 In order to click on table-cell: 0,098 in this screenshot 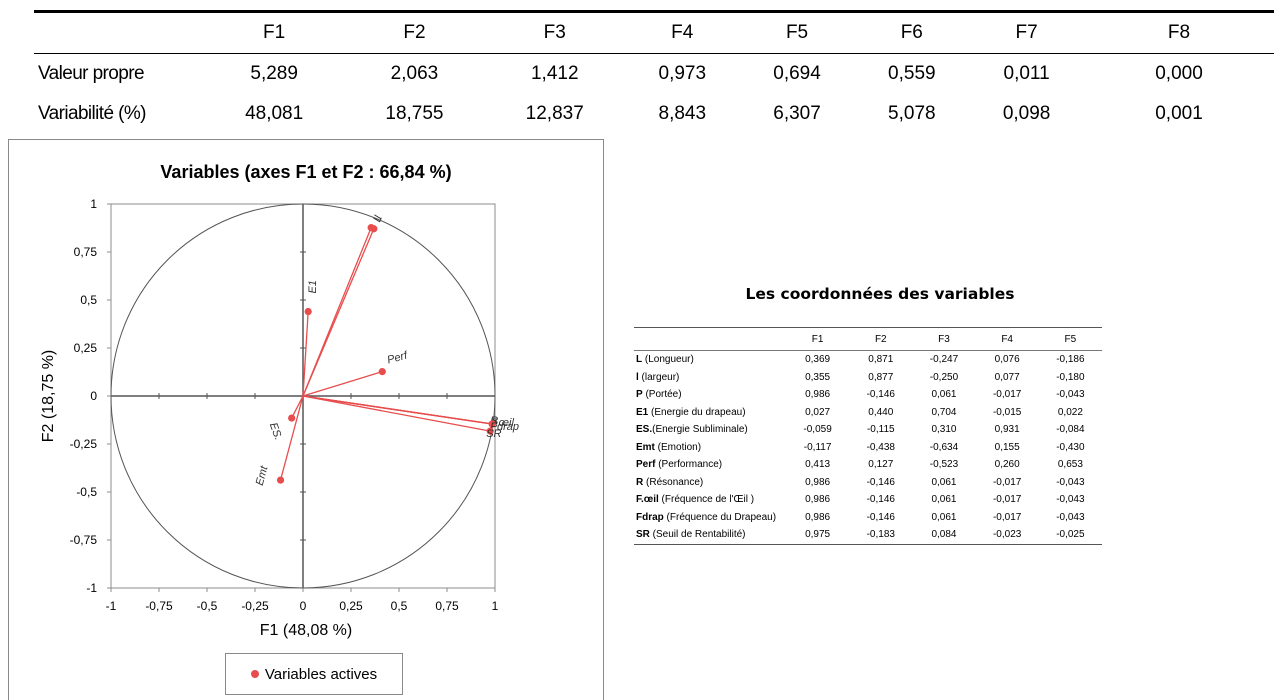, I will do `click(1026, 113)`.